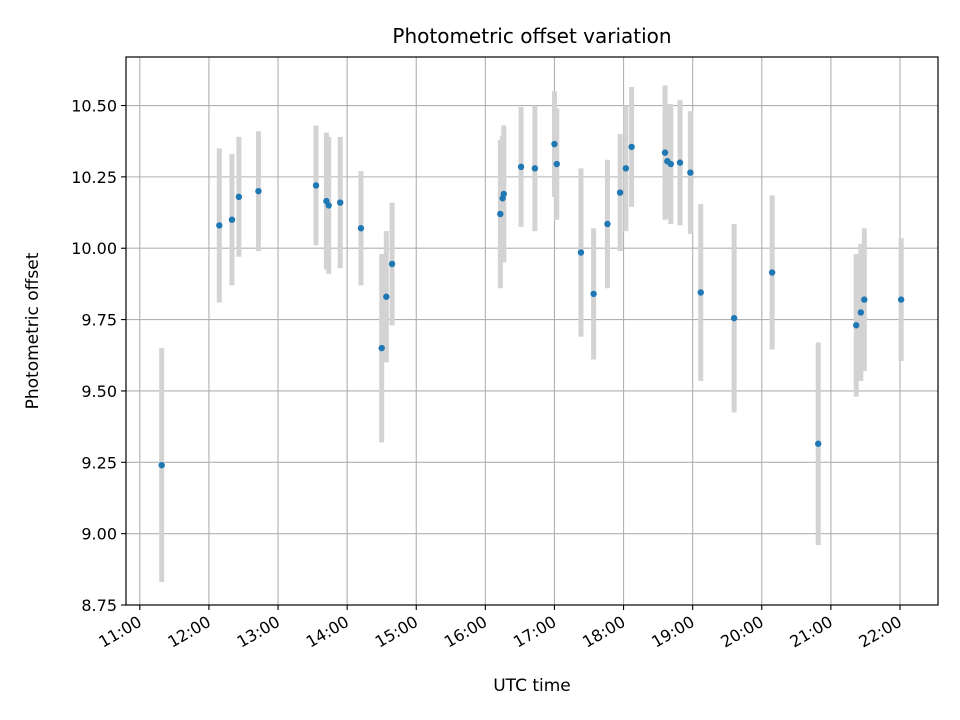 Image resolution: width=960 pixels, height=720 pixels. I want to click on y-axis-ticks: 8.75 9.00 9.25 9.50 9.75 10.00 10.25 10.50, so click(98, 356).